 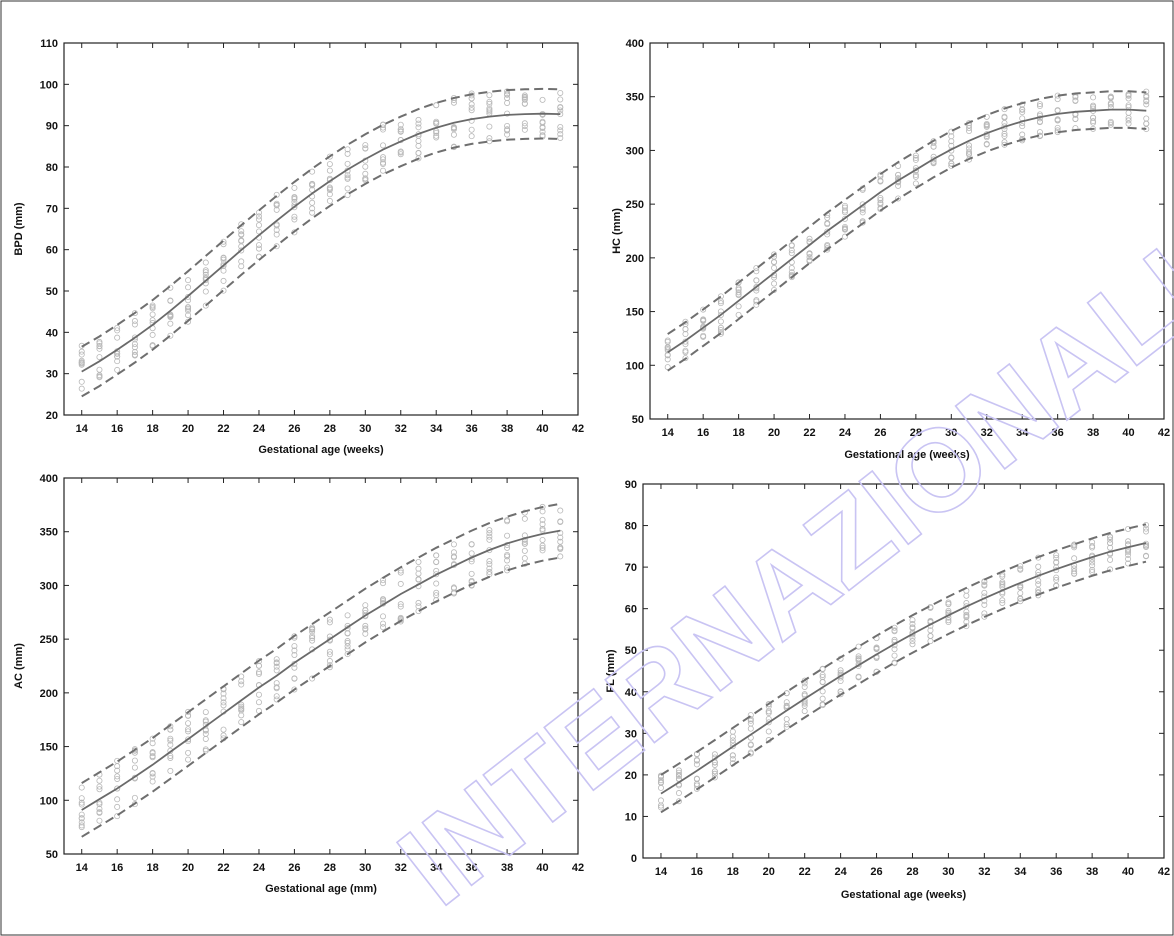 I want to click on x-tick-label: 30, so click(x=365, y=429).